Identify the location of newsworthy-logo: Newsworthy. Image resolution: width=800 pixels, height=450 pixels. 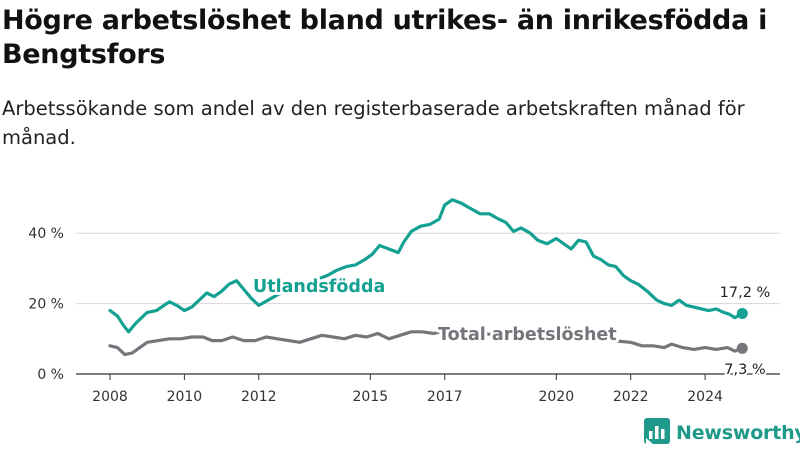
(722, 433).